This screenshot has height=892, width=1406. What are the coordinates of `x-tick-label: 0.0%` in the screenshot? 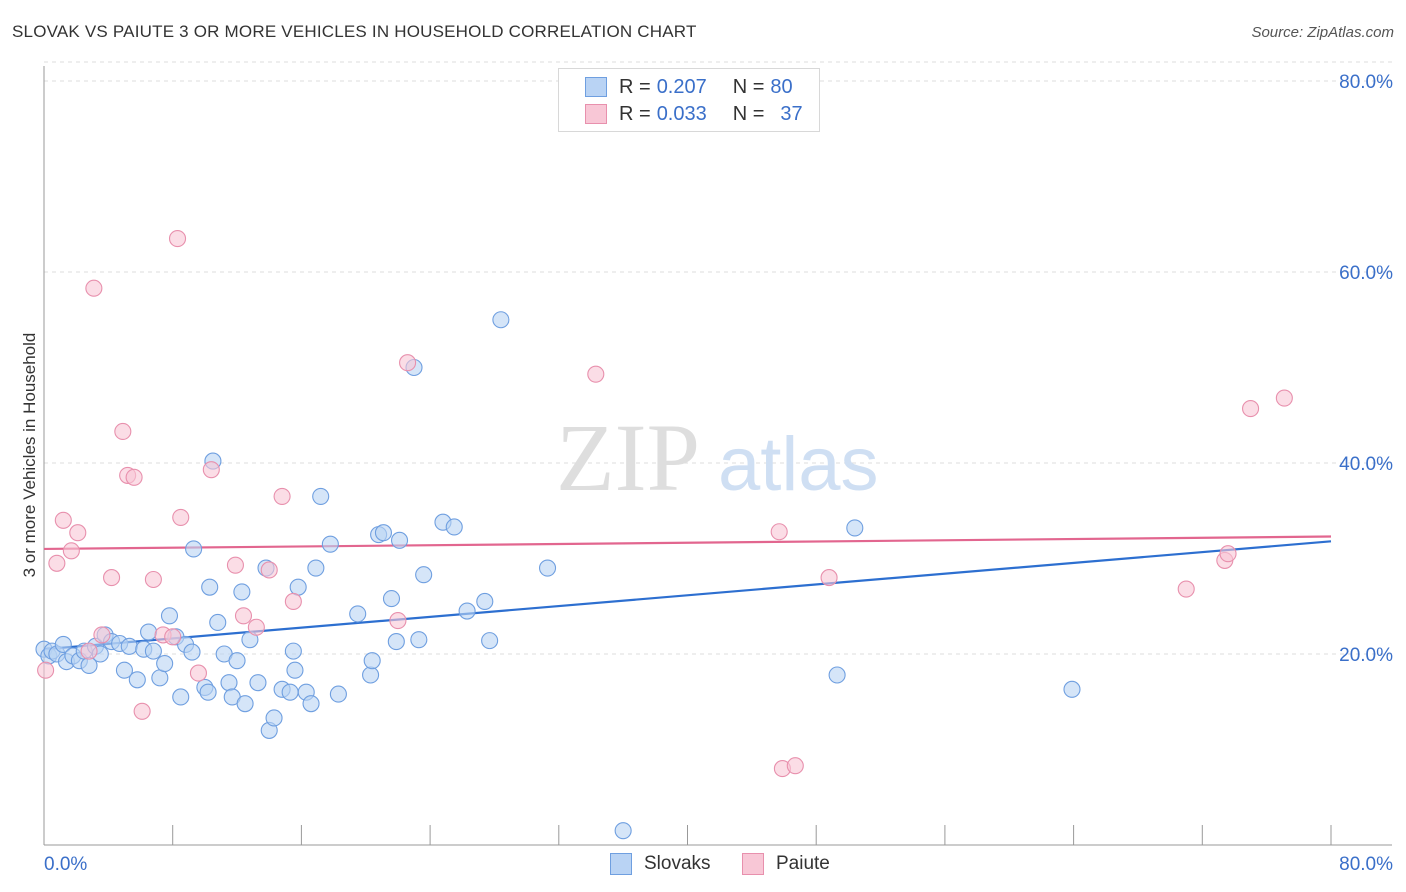 It's located at (65, 864).